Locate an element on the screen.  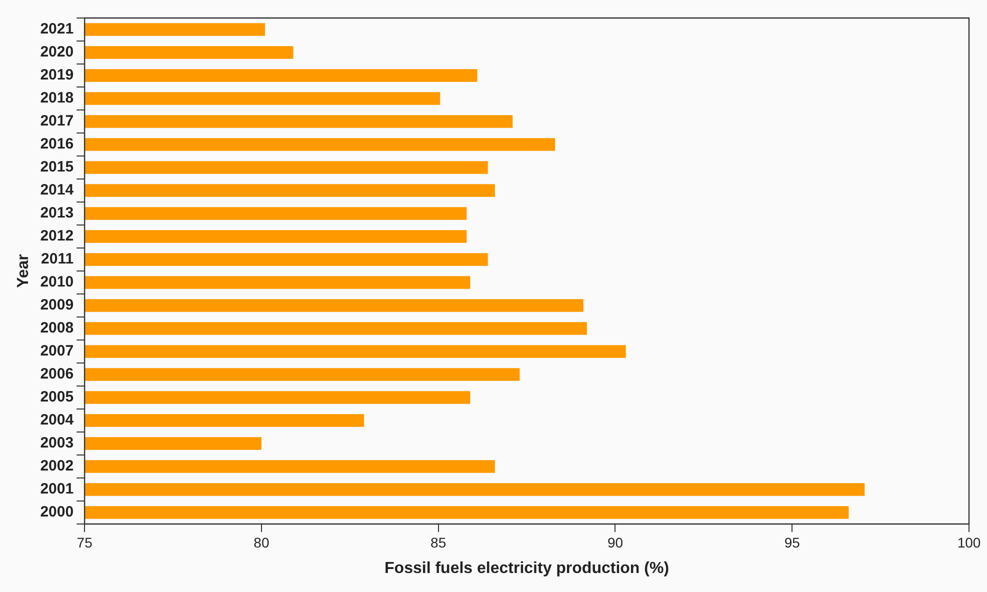
y-tick-label: 2003 is located at coordinates (57, 443).